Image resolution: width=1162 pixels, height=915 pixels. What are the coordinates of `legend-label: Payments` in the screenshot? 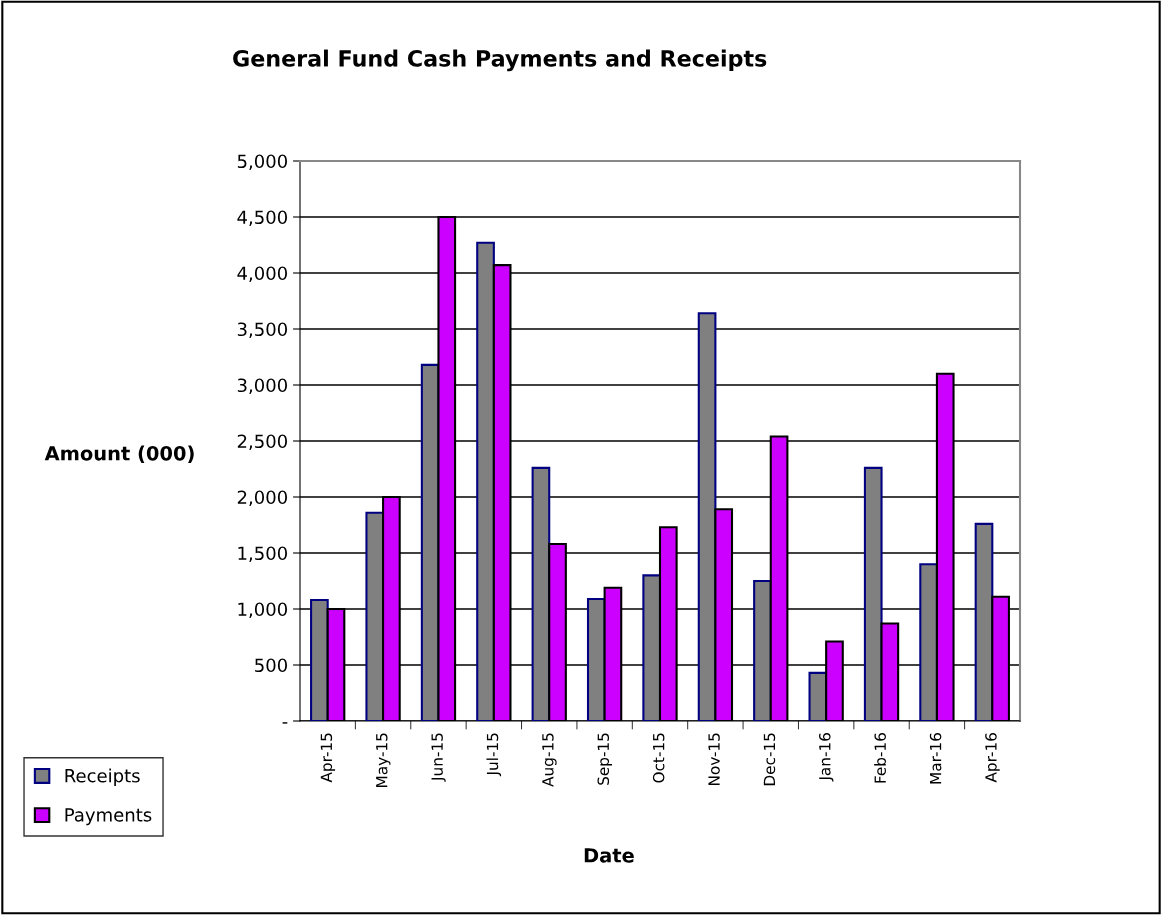 It's located at (108, 817).